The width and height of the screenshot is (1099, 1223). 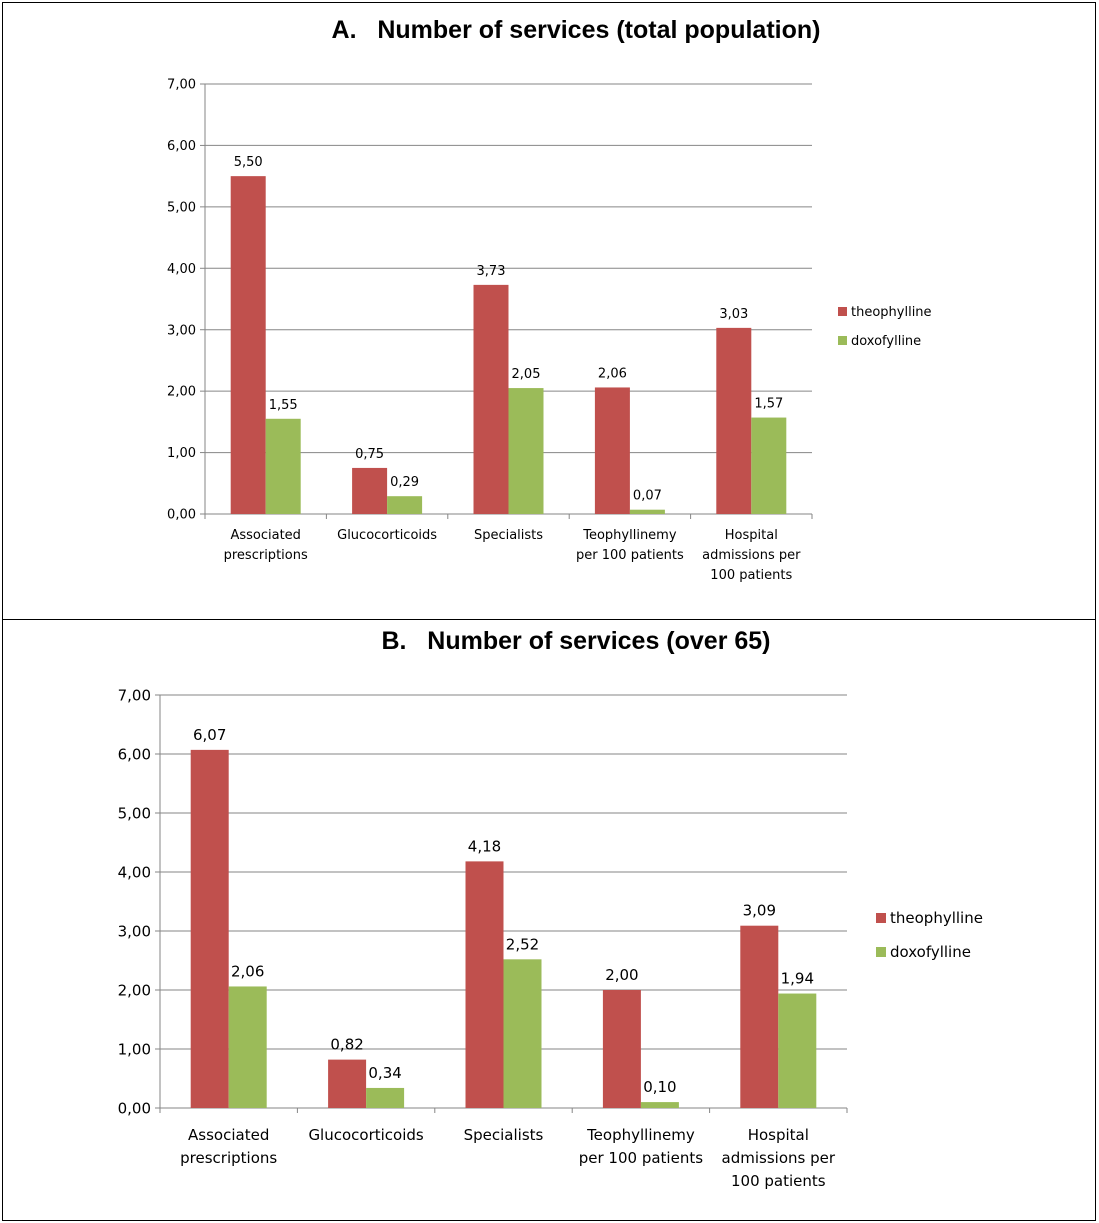 What do you see at coordinates (404, 482) in the screenshot?
I see `data-label: 0,29` at bounding box center [404, 482].